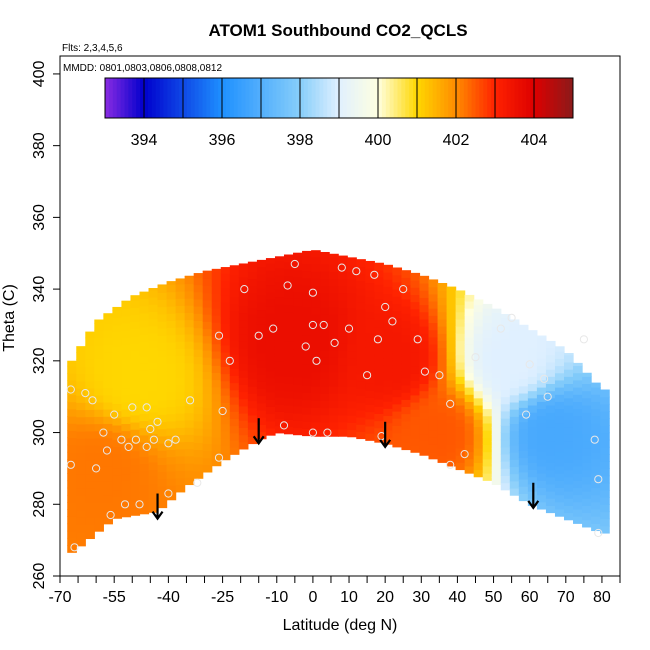 This screenshot has height=650, width=650. Describe the element at coordinates (511, 317) in the screenshot. I see `sample-point` at that location.